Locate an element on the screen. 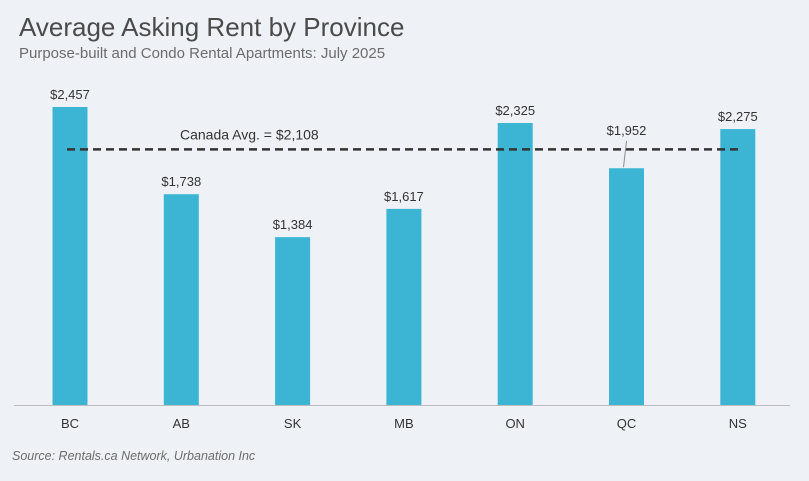  value-label-on: $2,325 is located at coordinates (515, 110).